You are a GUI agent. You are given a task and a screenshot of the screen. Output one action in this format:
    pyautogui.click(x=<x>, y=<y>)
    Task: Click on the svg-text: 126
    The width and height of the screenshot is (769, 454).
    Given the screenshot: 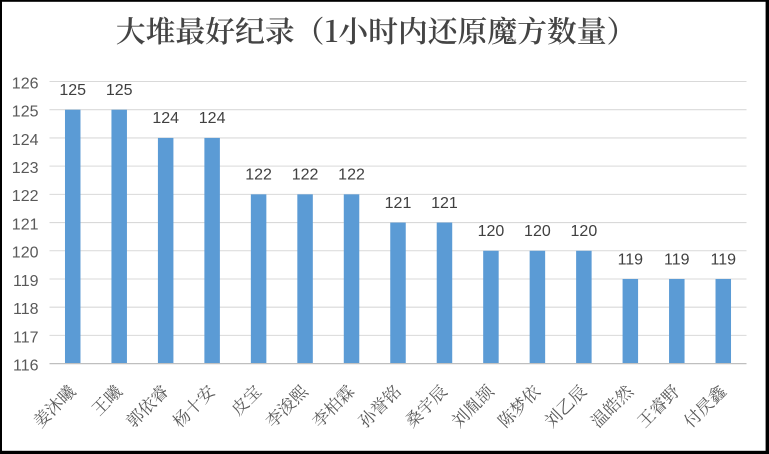 What is the action you would take?
    pyautogui.click(x=25, y=83)
    